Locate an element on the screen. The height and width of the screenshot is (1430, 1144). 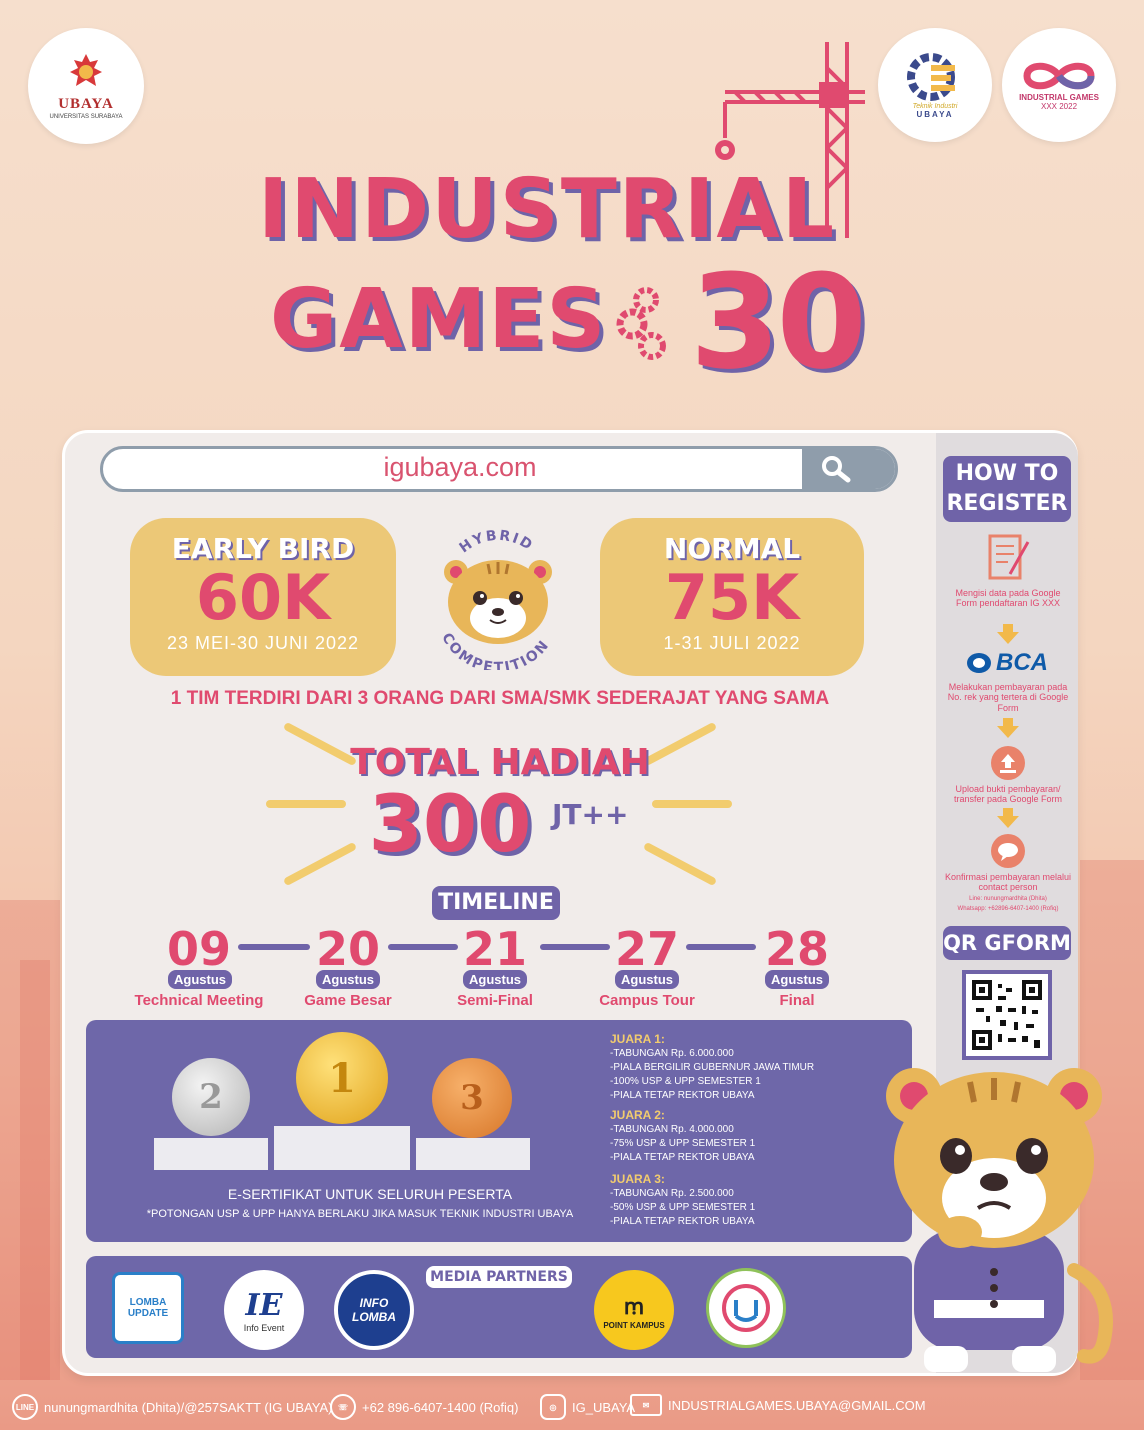
juara-2-item: -PIALA TETAP REKTOR UBAYA is located at coordinates (682, 1157).